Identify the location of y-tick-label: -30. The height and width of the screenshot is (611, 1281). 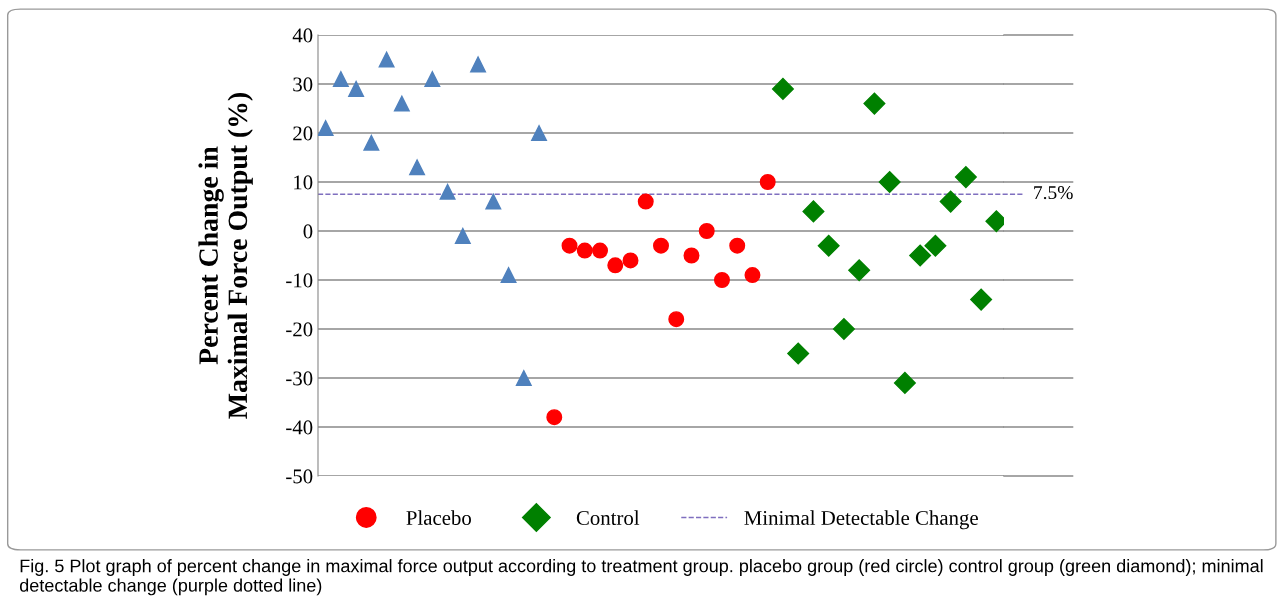
(299, 378).